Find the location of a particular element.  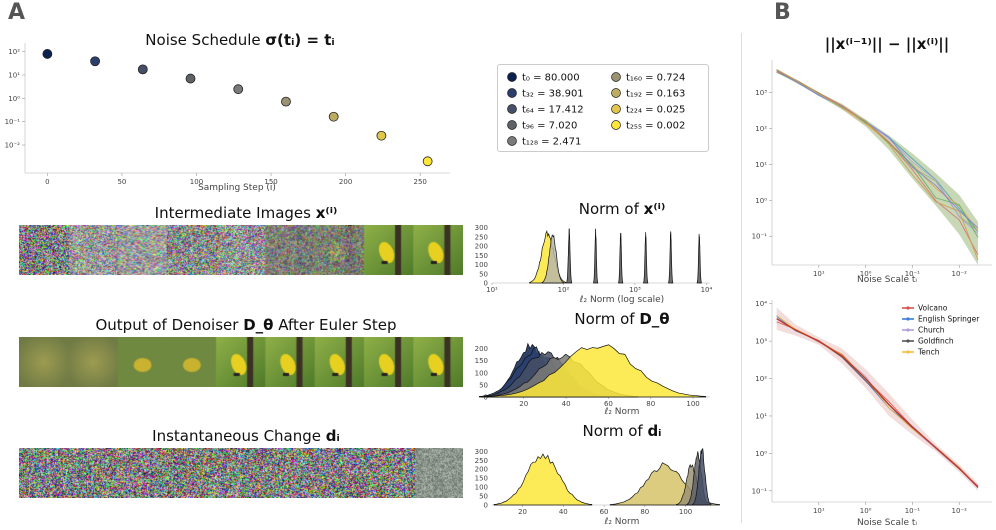

legend-label: t₁₆₀ = 0.724 is located at coordinates (655, 78).